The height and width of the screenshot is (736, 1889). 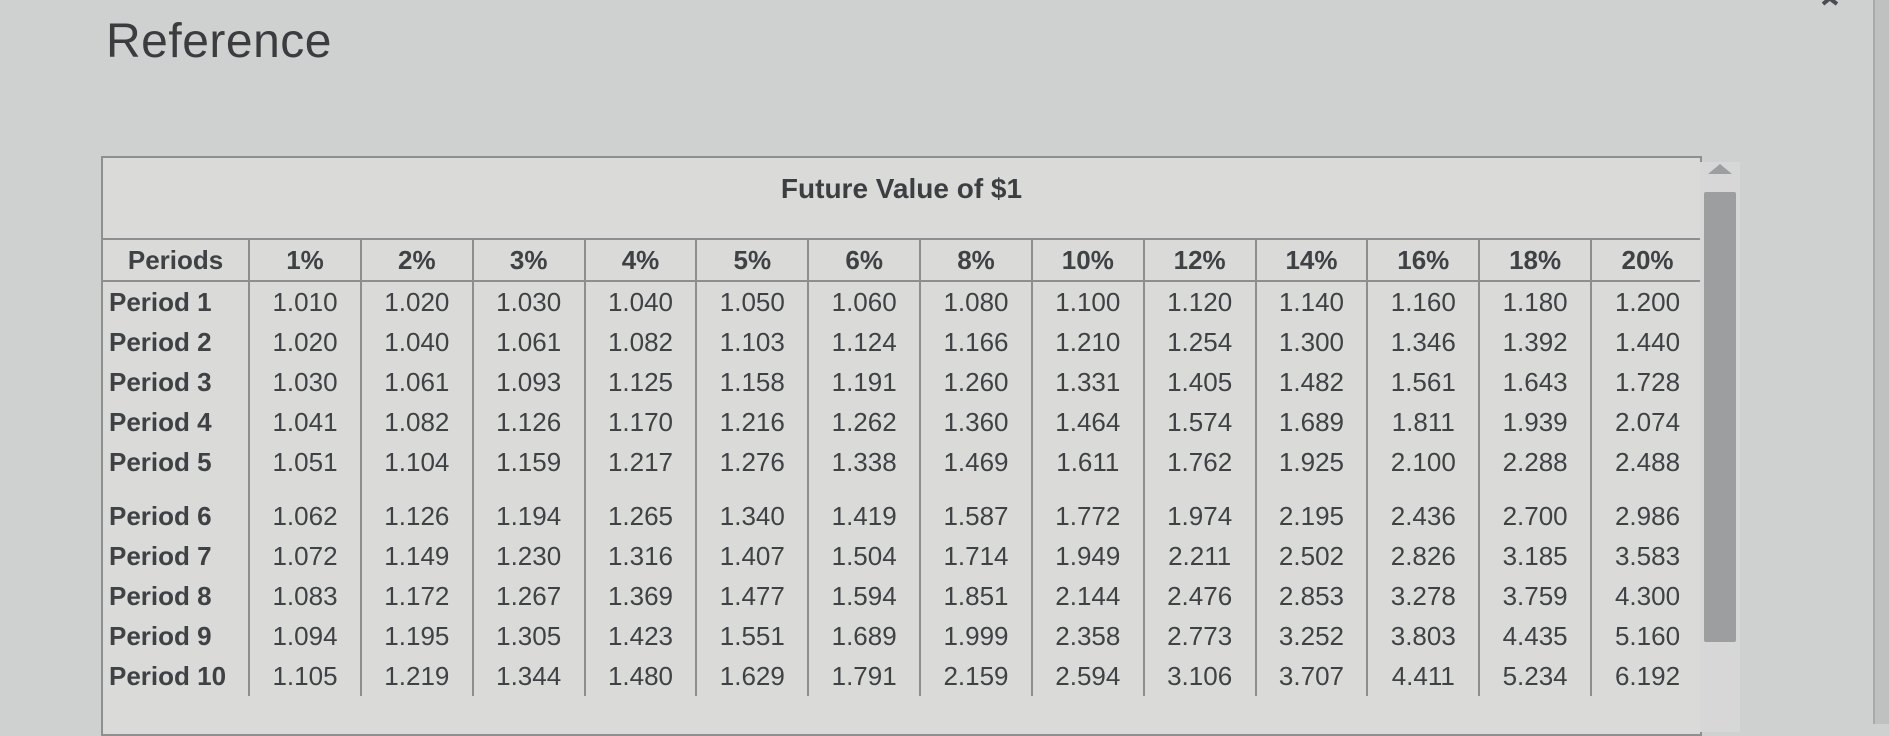 I want to click on table-cell: 2.159, so click(x=976, y=676).